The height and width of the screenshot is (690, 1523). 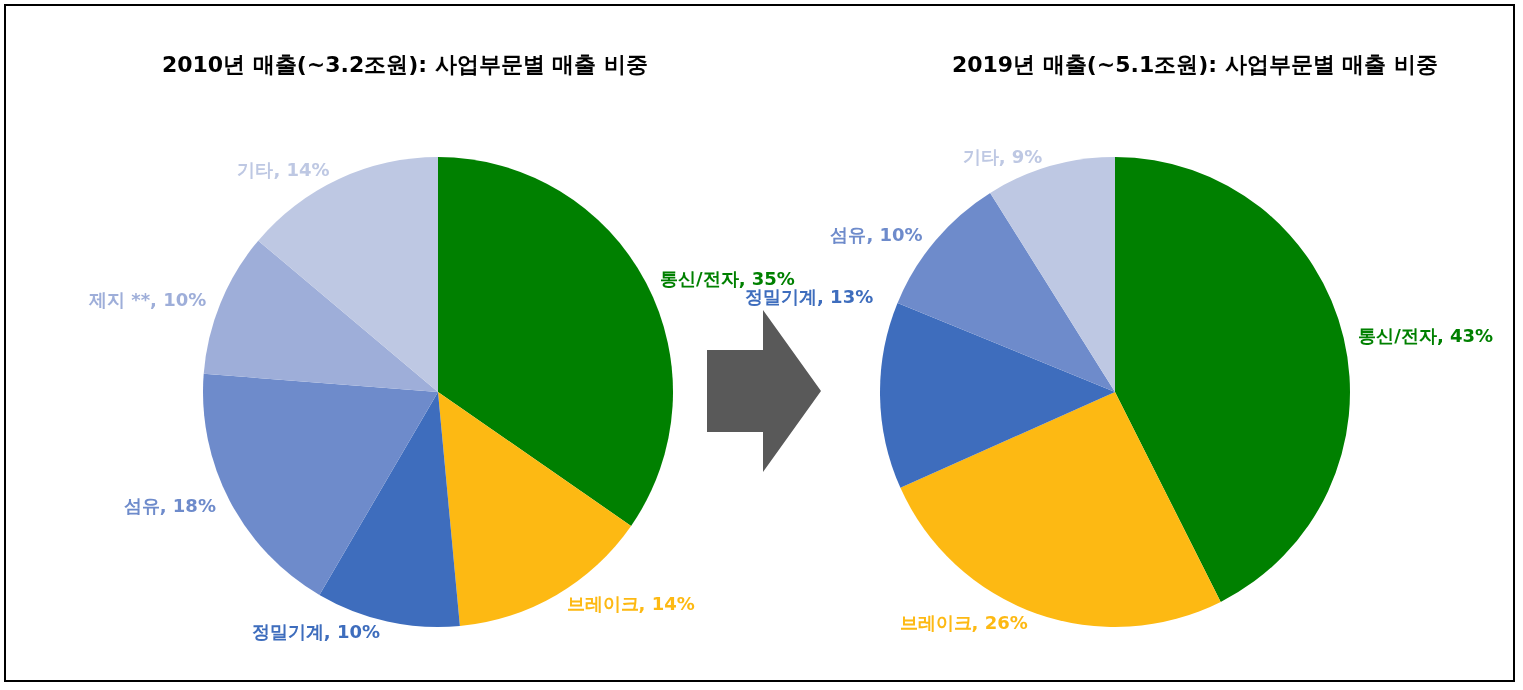 What do you see at coordinates (630, 604) in the screenshot?
I see `slice-label: 브레이크, 14%` at bounding box center [630, 604].